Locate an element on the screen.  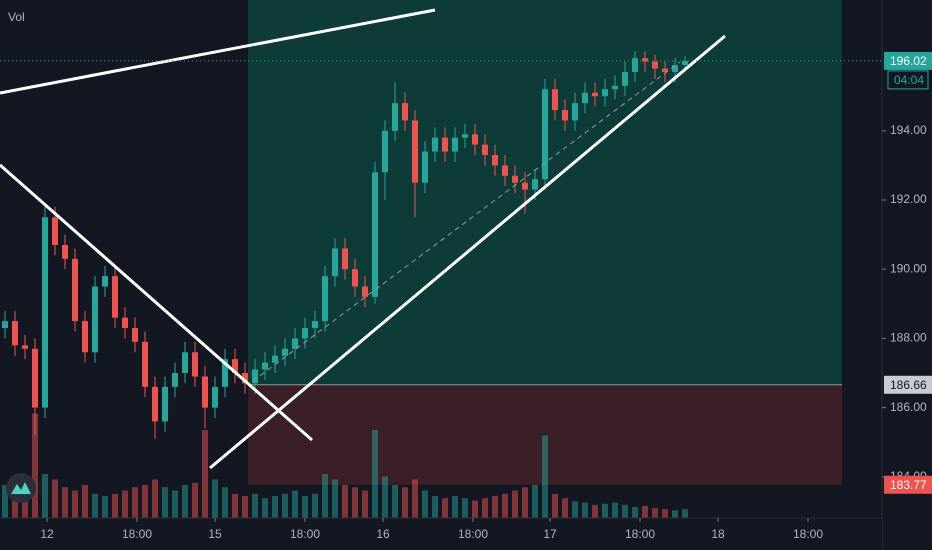
entry-label: 186.66 is located at coordinates (908, 385).